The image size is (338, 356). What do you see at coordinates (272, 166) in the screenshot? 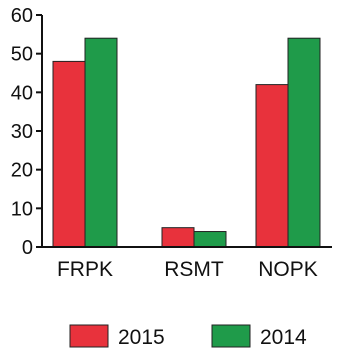
I see `bar-nopk-2015` at bounding box center [272, 166].